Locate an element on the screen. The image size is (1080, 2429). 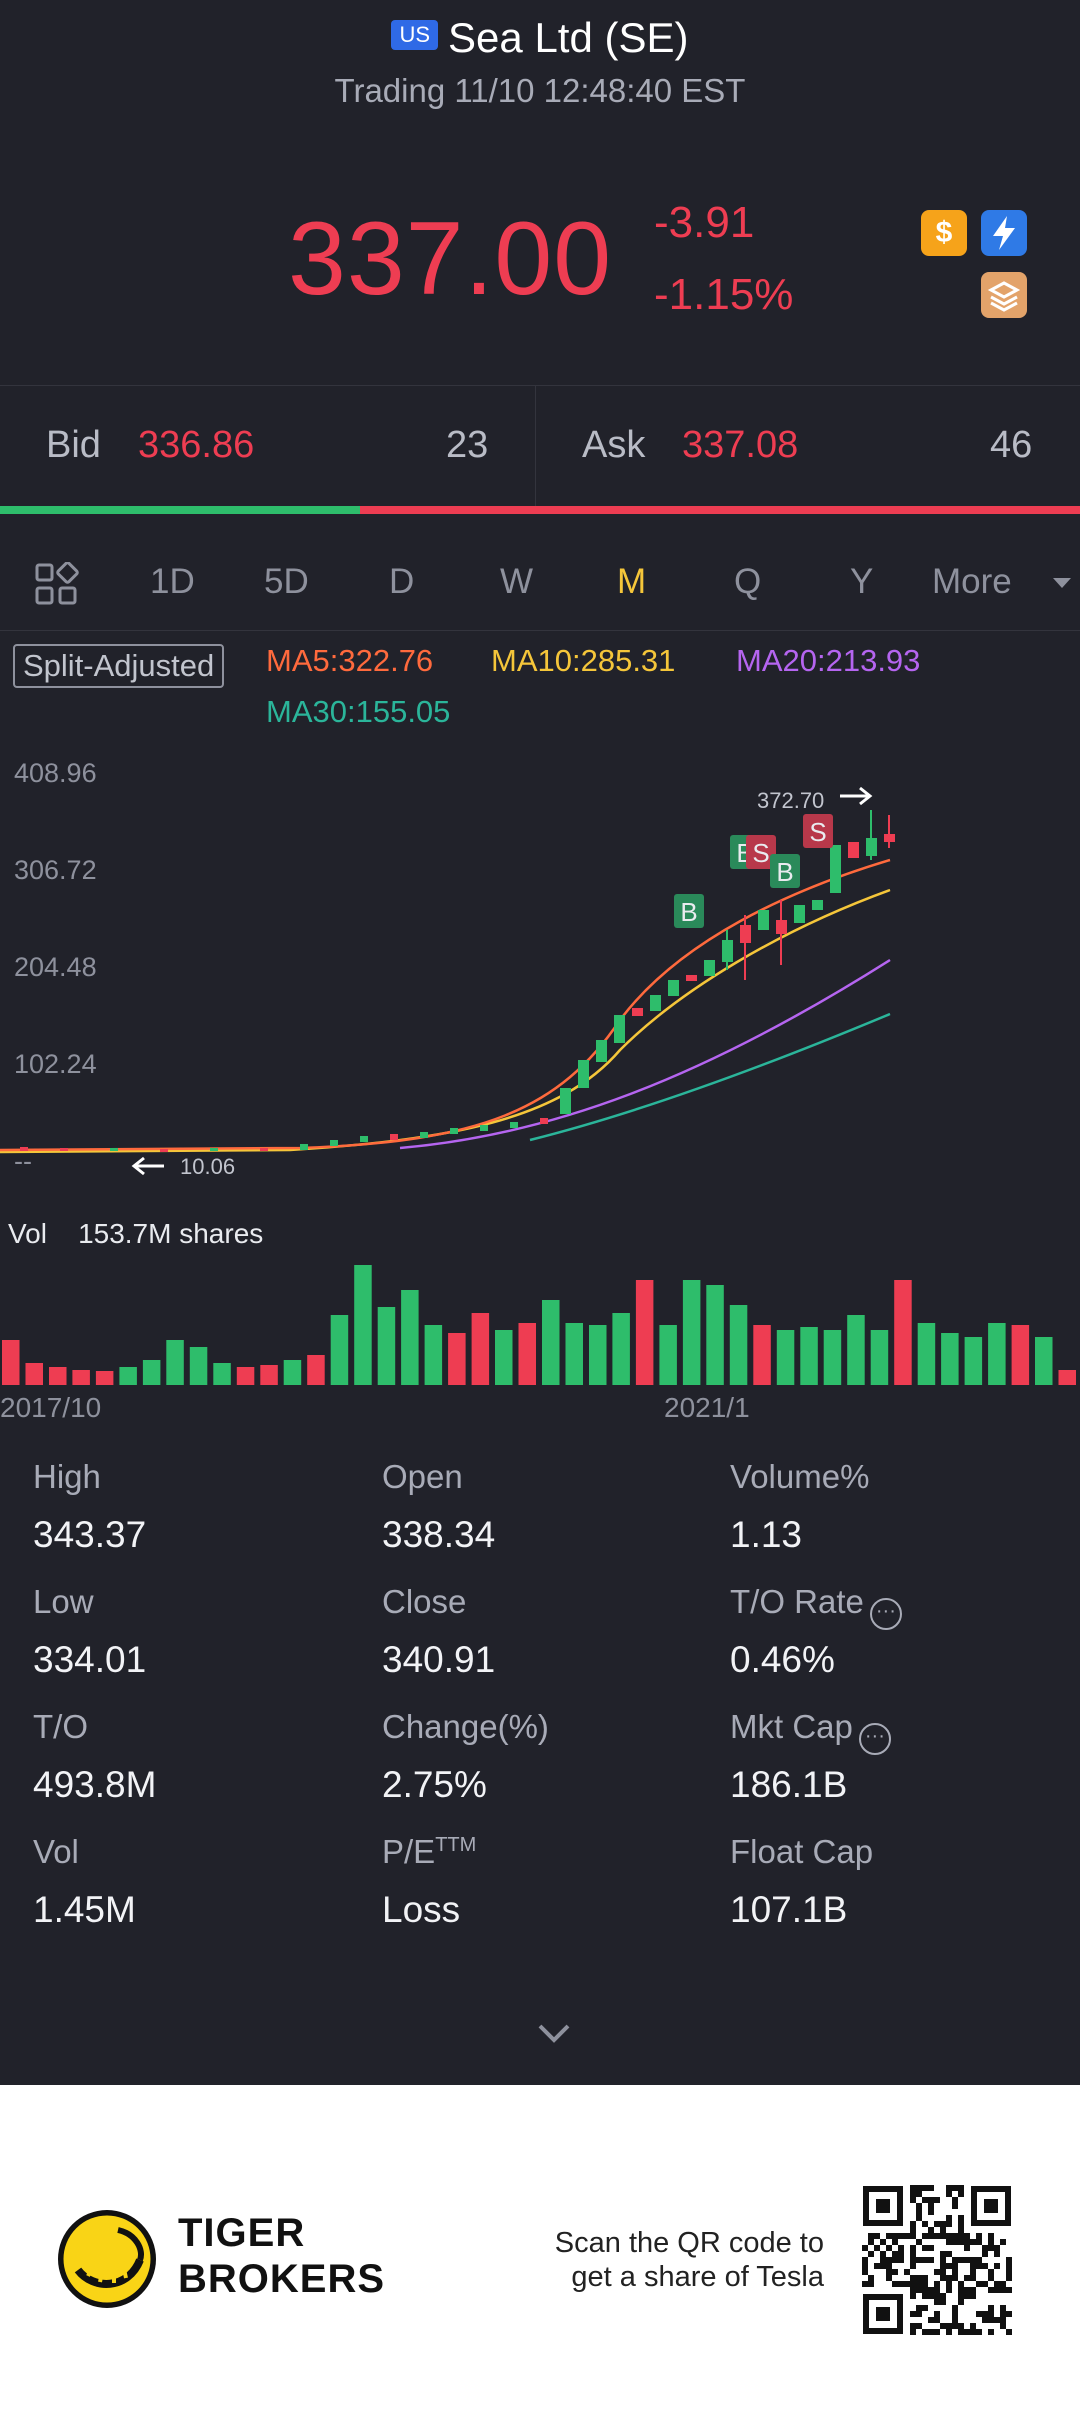
stat-label-to: T/O is located at coordinates (60, 1726).